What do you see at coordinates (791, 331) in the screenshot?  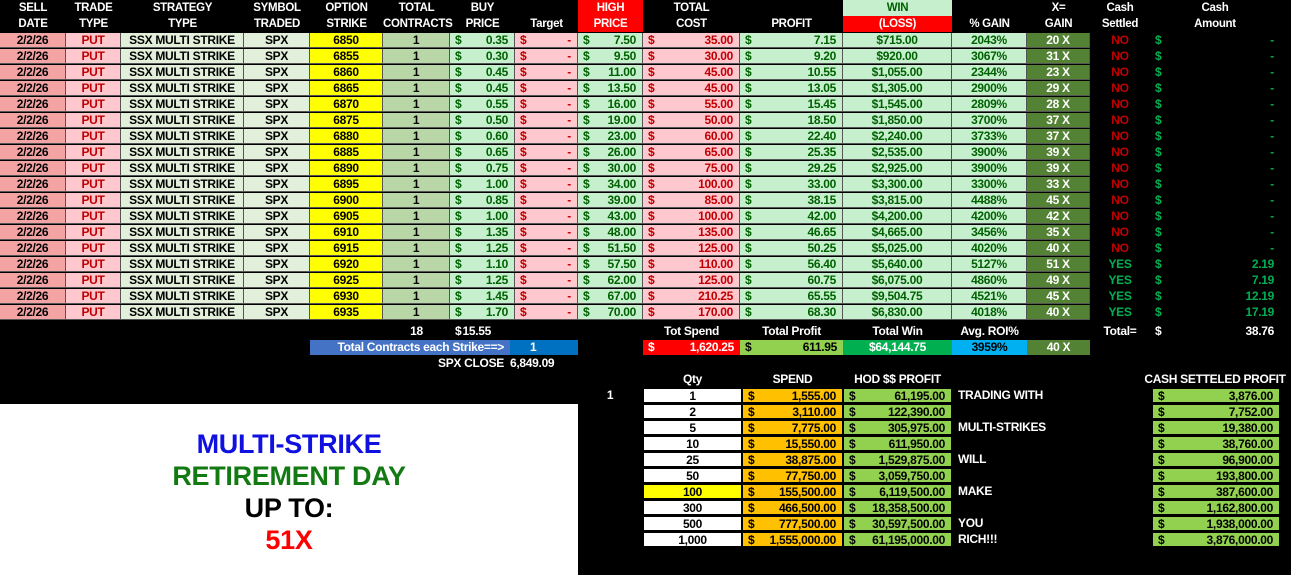 I see `total-profit-label: Total Profit` at bounding box center [791, 331].